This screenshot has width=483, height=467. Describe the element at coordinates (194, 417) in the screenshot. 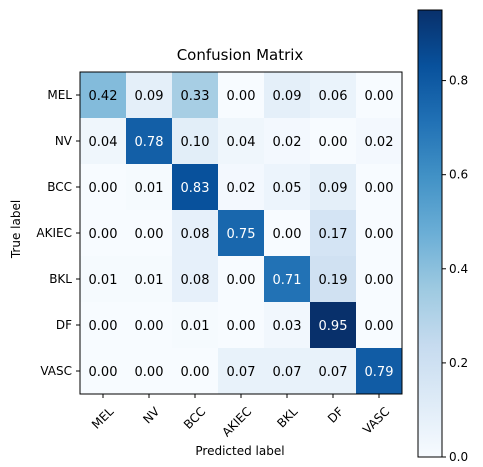

I see `x-tick-label: BCC` at that location.